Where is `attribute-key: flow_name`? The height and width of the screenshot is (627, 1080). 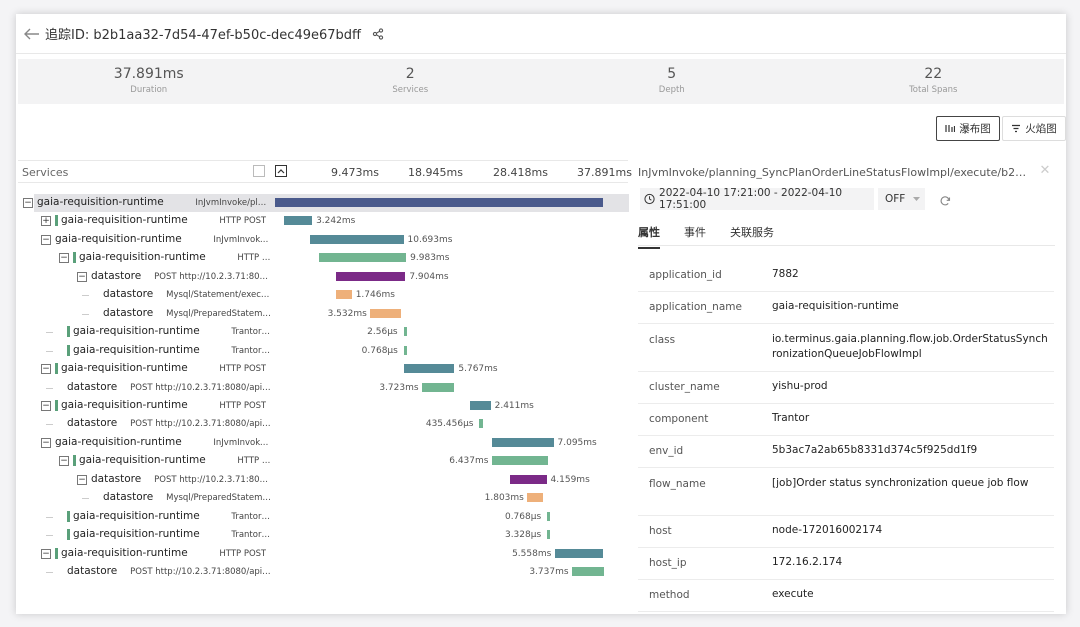
attribute-key: flow_name is located at coordinates (677, 484).